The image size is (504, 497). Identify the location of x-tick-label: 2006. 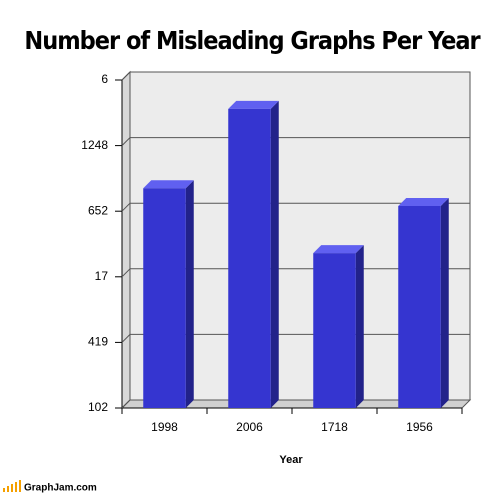
(249, 427).